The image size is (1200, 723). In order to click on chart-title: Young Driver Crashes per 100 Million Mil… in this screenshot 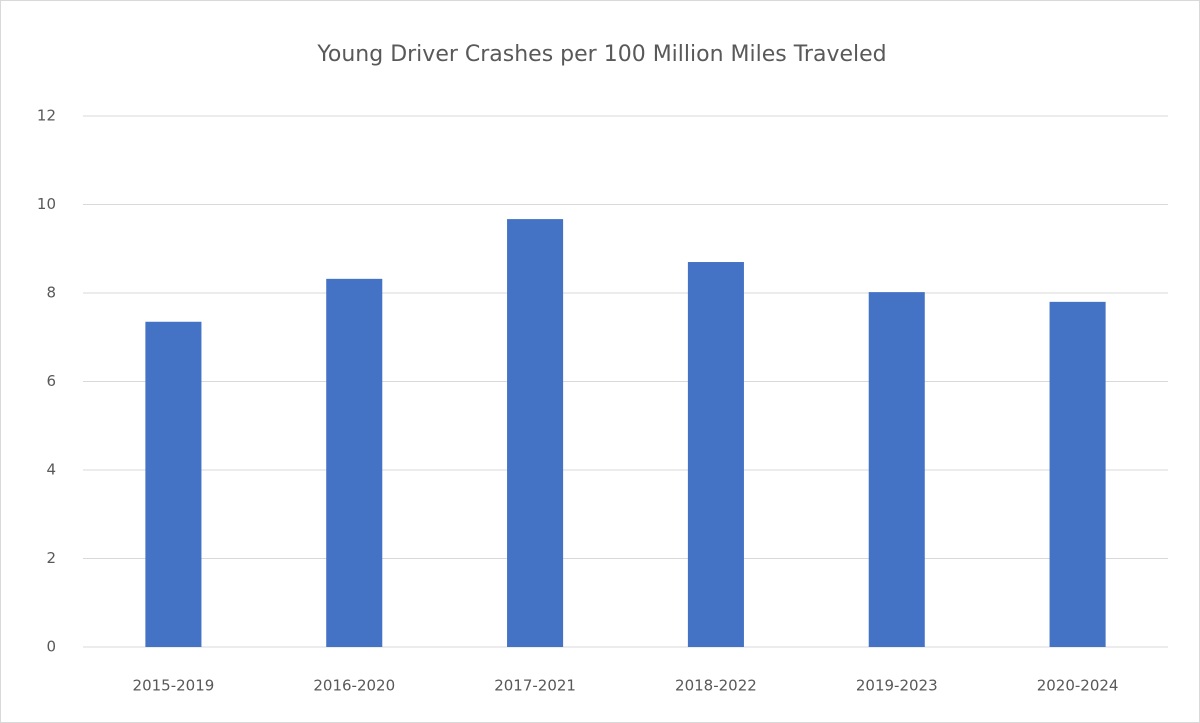, I will do `click(601, 54)`.